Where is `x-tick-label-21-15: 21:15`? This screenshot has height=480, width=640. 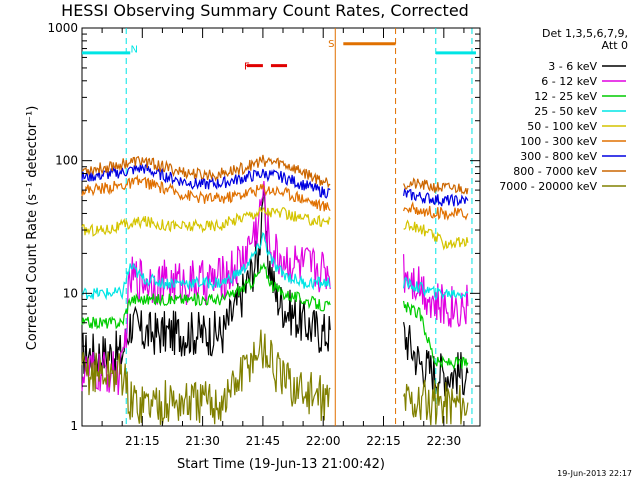
x-tick-label-21-15: 21:15 is located at coordinates (142, 441).